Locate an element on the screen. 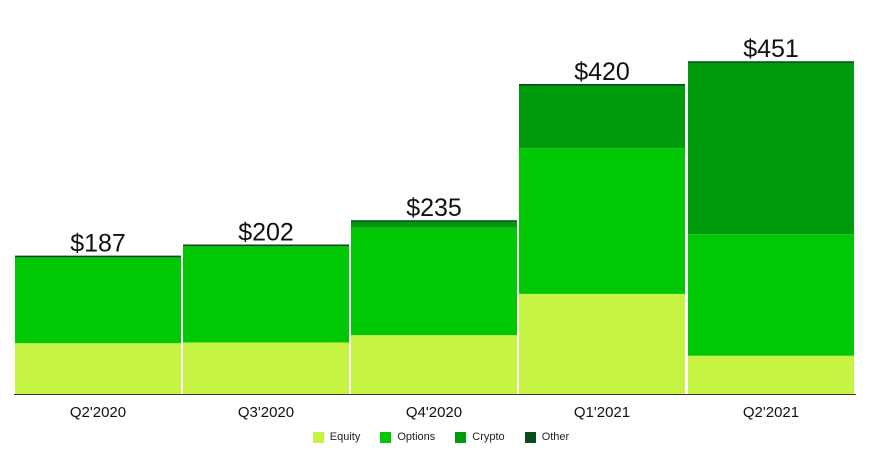 The width and height of the screenshot is (882, 464). total-label-2: $235 is located at coordinates (434, 208).